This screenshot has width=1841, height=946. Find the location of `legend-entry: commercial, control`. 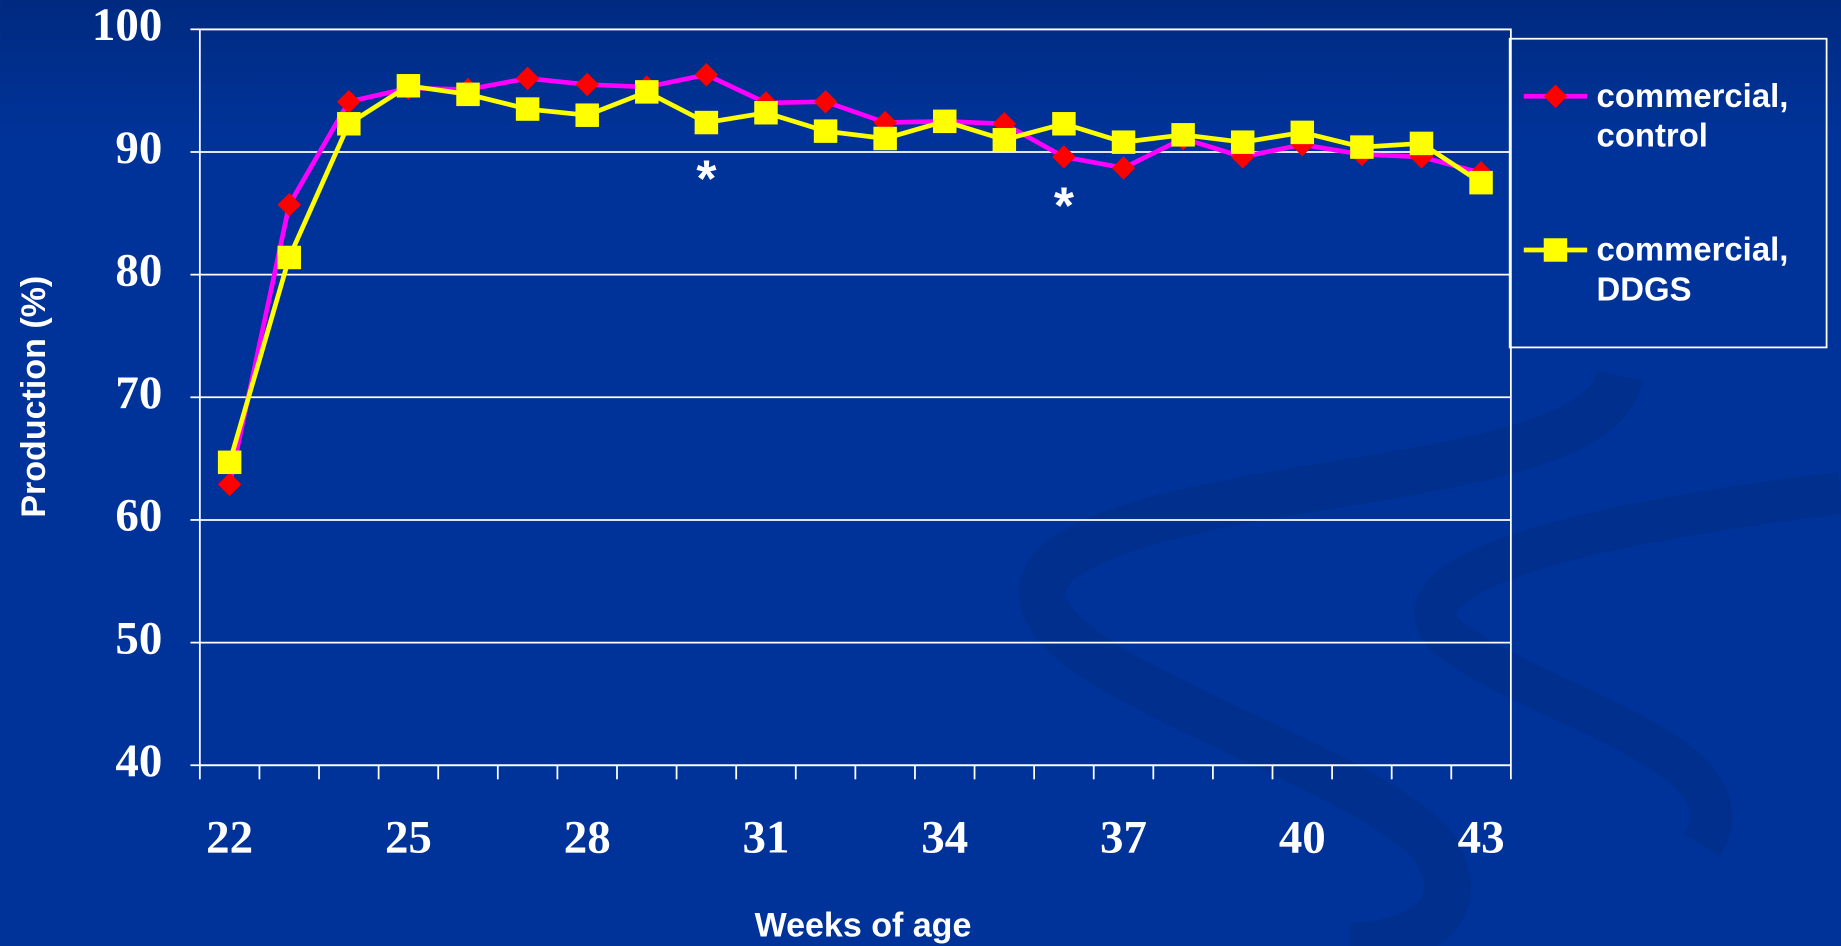

legend-entry: commercial, control is located at coordinates (1692, 115).